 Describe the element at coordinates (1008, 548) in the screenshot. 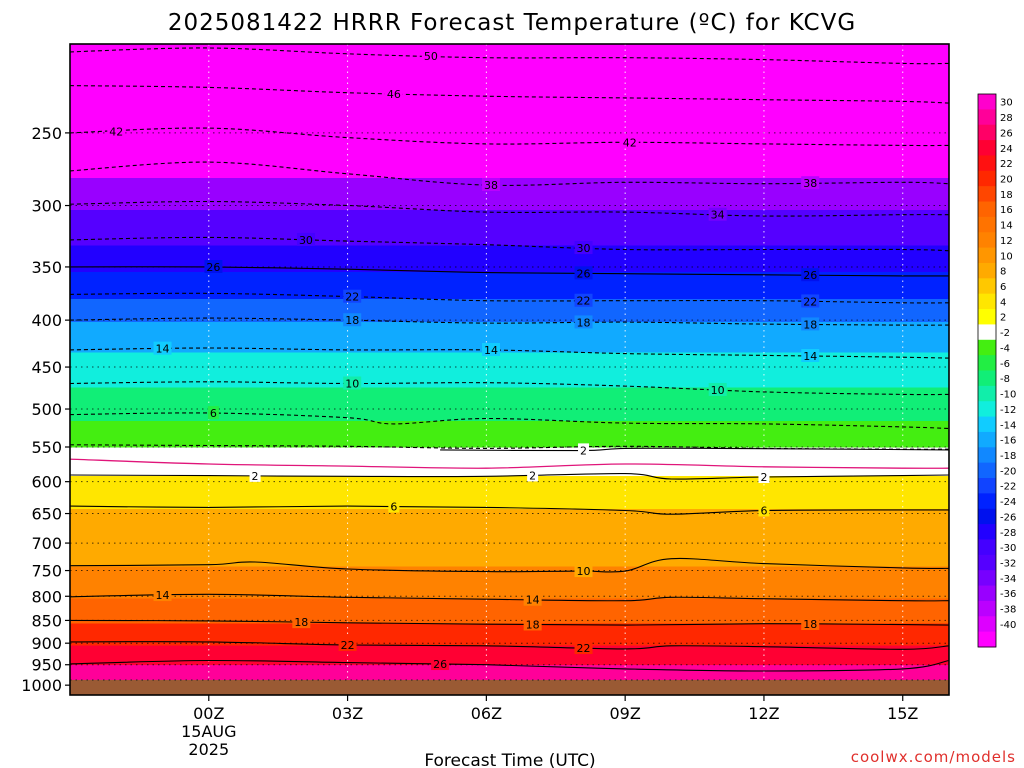

I see `colorbar-label: -30` at that location.